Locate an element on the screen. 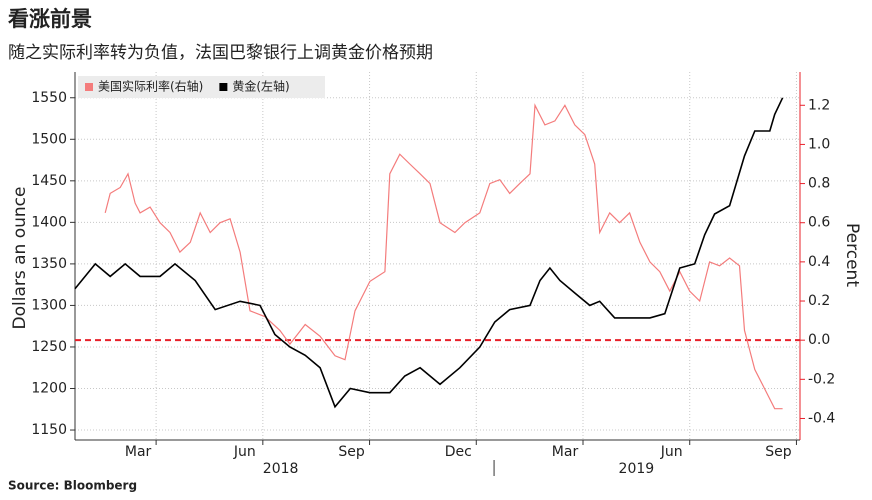 This screenshot has width=872, height=500. y2-axis-label: Percent is located at coordinates (852, 255).